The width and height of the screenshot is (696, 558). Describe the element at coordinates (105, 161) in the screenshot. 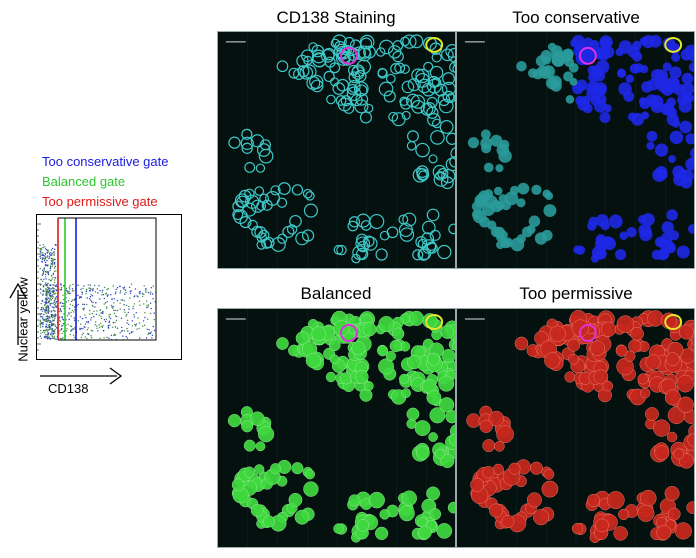

I see `legend-conservative: Too conservative gate` at that location.